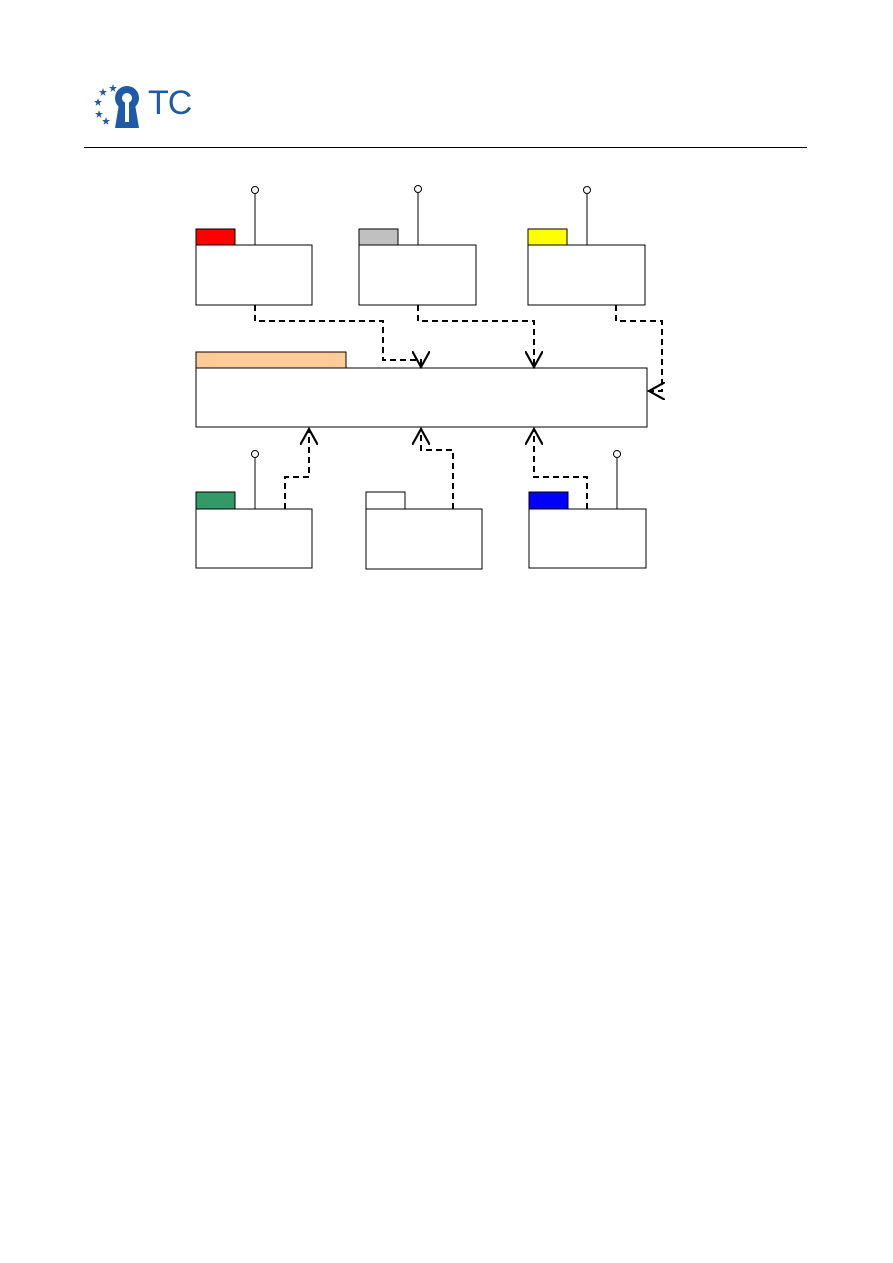 The image size is (893, 1263). I want to click on header-divider, so click(445, 147).